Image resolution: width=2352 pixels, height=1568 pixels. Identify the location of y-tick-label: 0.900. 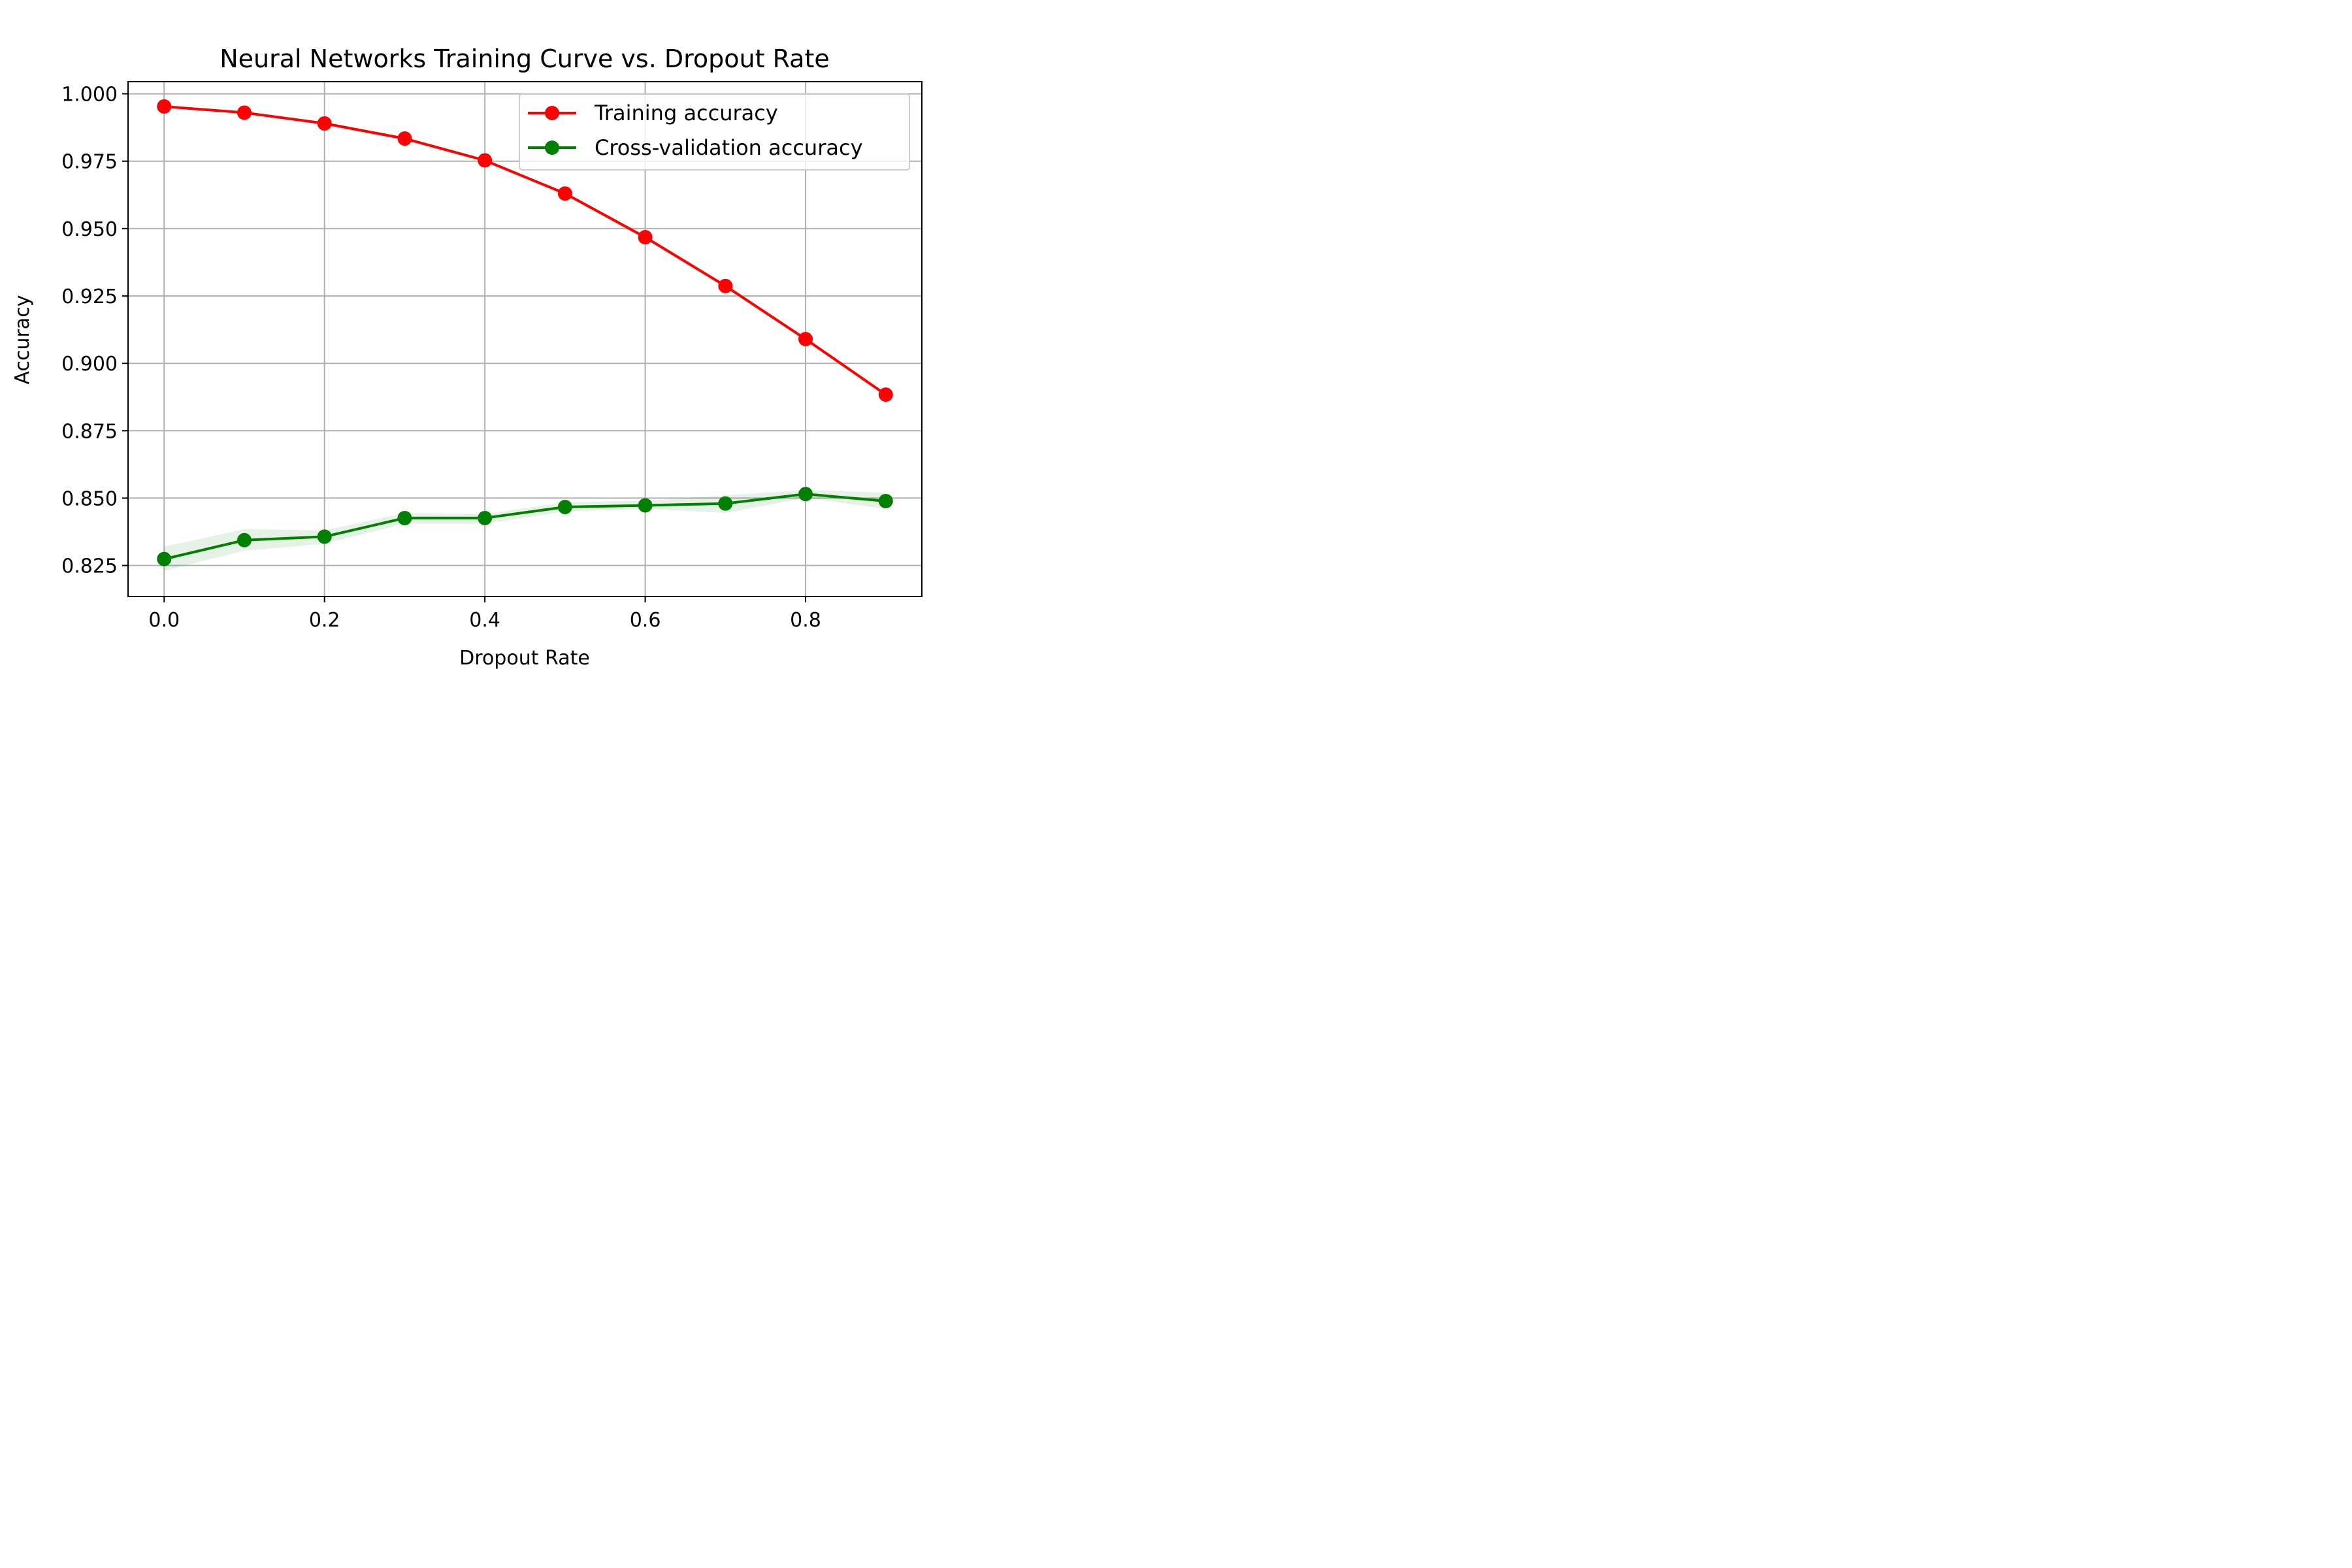
(89, 364).